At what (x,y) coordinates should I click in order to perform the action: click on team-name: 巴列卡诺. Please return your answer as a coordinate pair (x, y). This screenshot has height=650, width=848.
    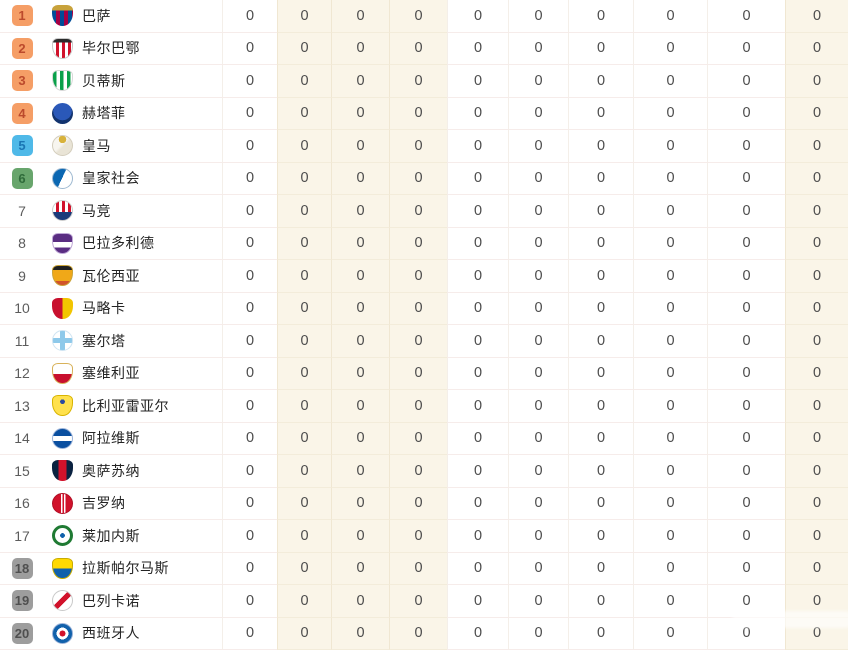
    Looking at the image, I should click on (111, 600).